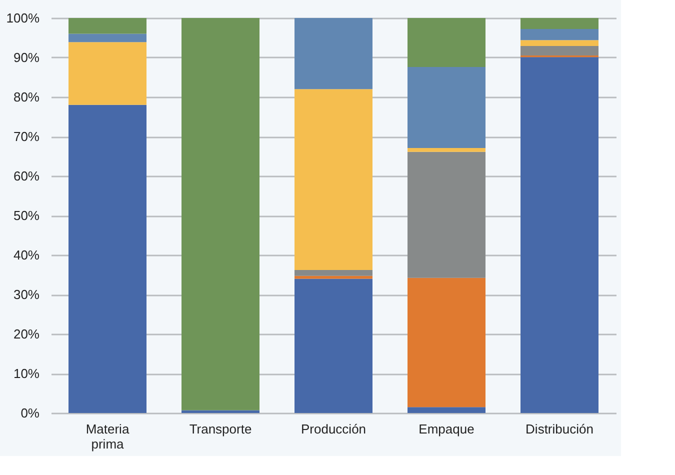 The image size is (675, 475). What do you see at coordinates (30, 413) in the screenshot?
I see `y-tick-label: 0%` at bounding box center [30, 413].